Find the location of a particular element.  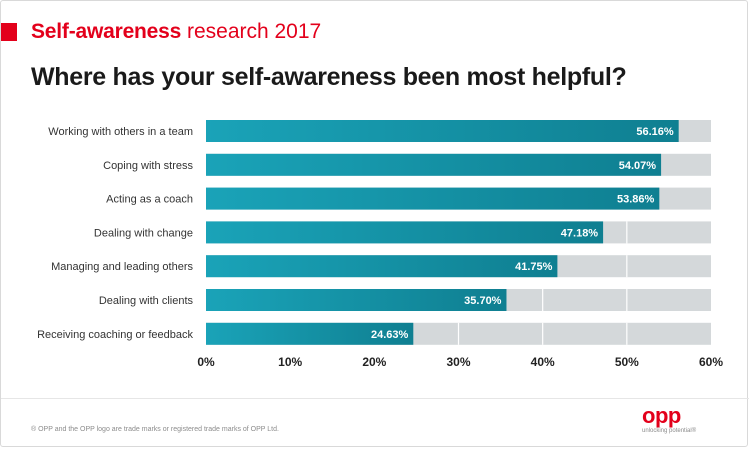

data-label: 24.63% is located at coordinates (390, 335).